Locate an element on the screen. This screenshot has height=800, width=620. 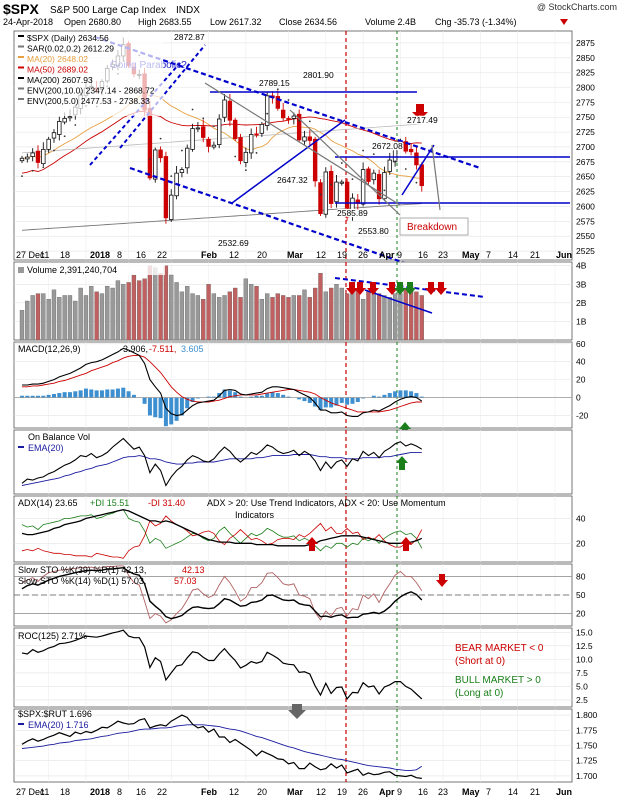
volume-legend-swatch is located at coordinates (21, 270).